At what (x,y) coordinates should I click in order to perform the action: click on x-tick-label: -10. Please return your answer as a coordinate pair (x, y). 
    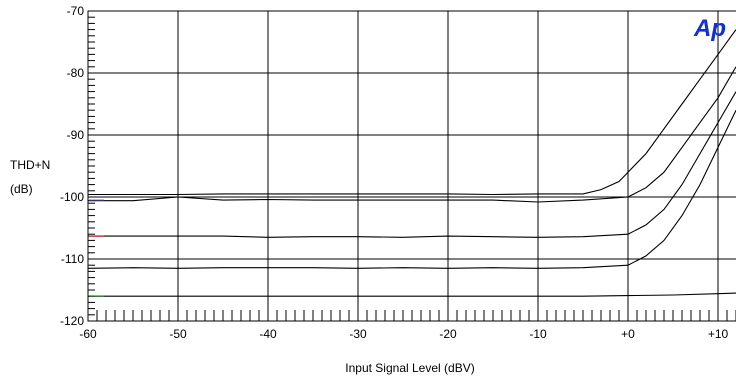
    Looking at the image, I should click on (538, 334).